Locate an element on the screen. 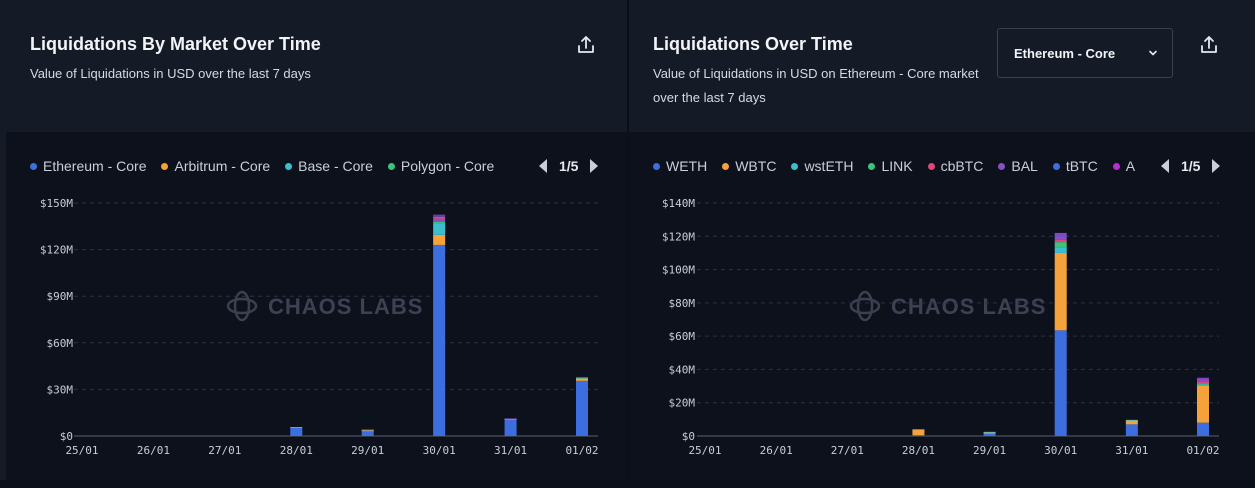  left-legend-item: Polygon - Core is located at coordinates (441, 166).